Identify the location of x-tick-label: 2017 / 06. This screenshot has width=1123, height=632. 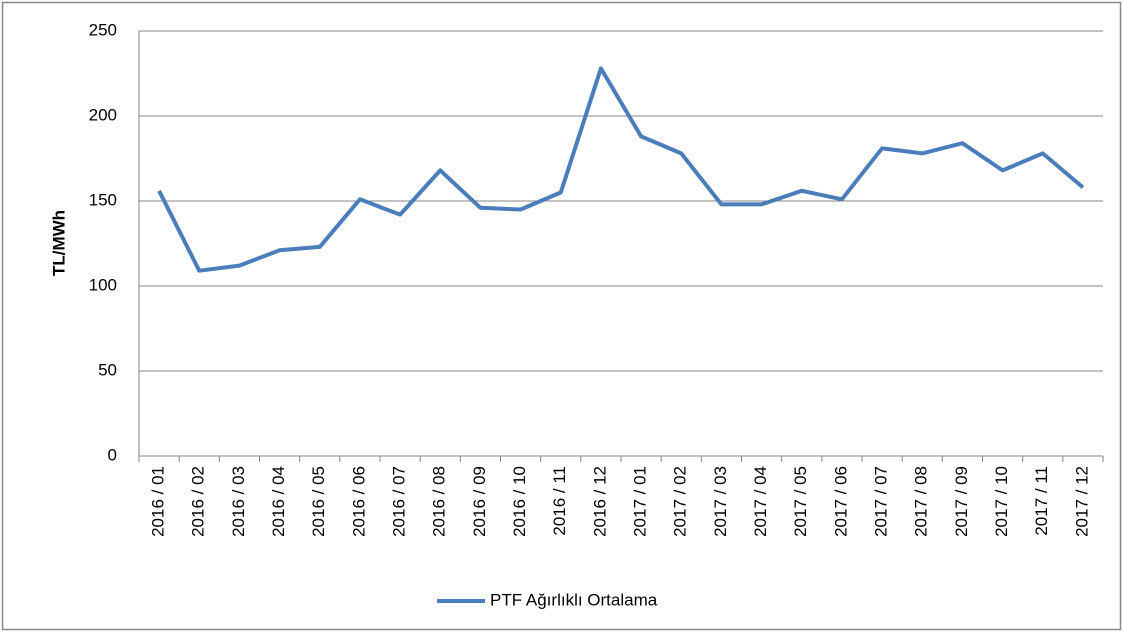
(840, 501).